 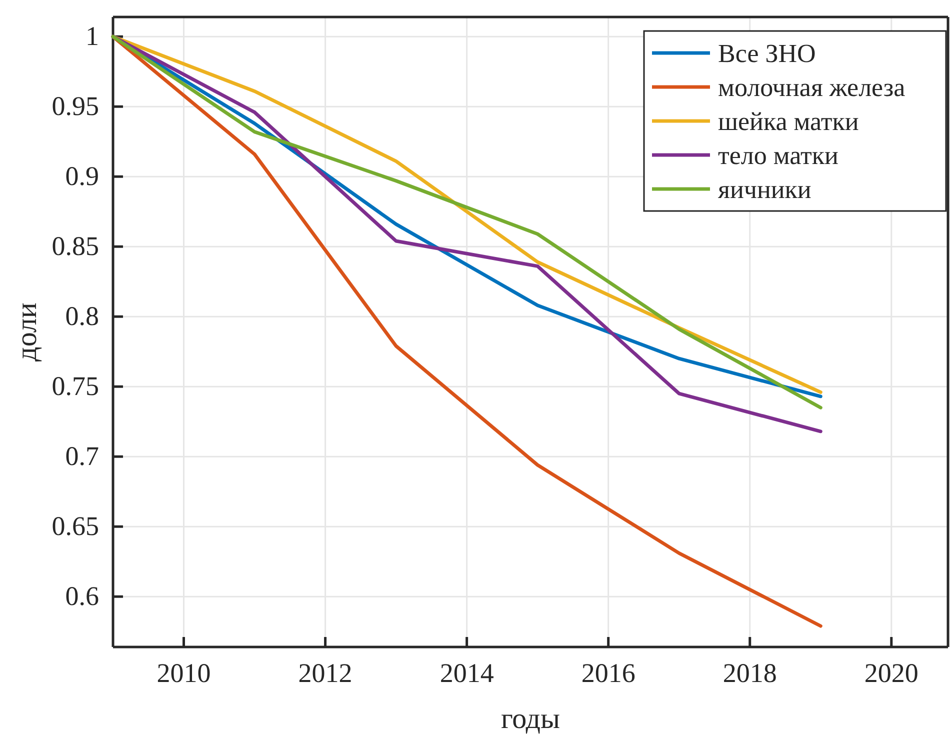 I want to click on y-tick-label: 0.85, so click(x=75, y=246).